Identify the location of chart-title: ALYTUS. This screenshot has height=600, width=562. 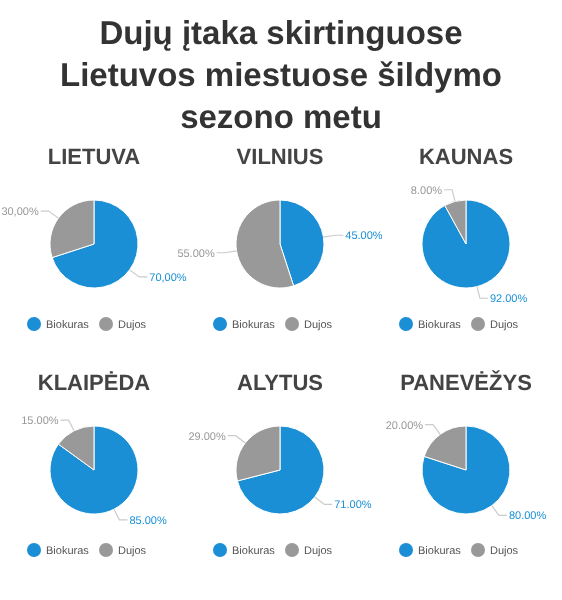
(280, 384).